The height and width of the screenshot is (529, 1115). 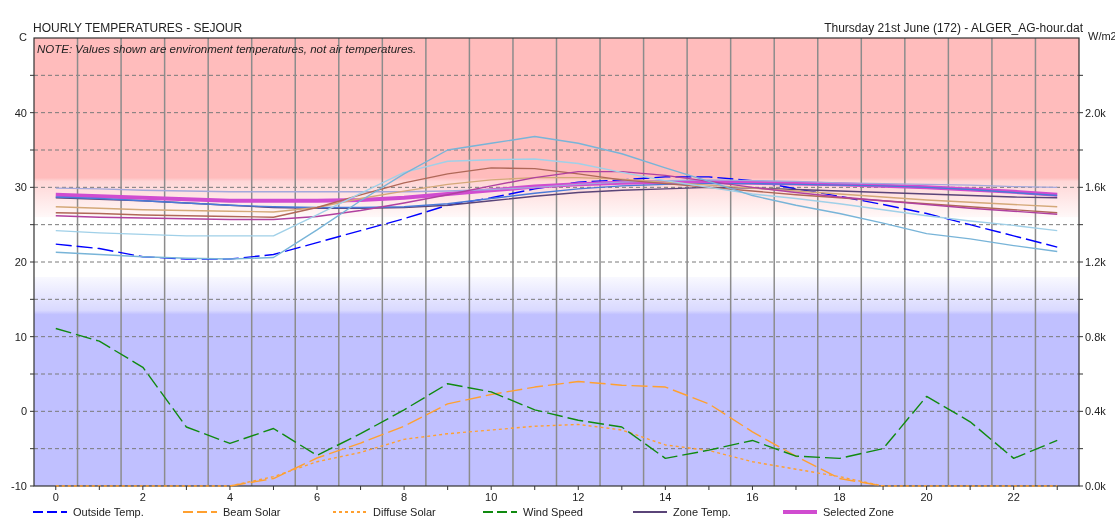 What do you see at coordinates (404, 497) in the screenshot?
I see `x-tick-label: 8` at bounding box center [404, 497].